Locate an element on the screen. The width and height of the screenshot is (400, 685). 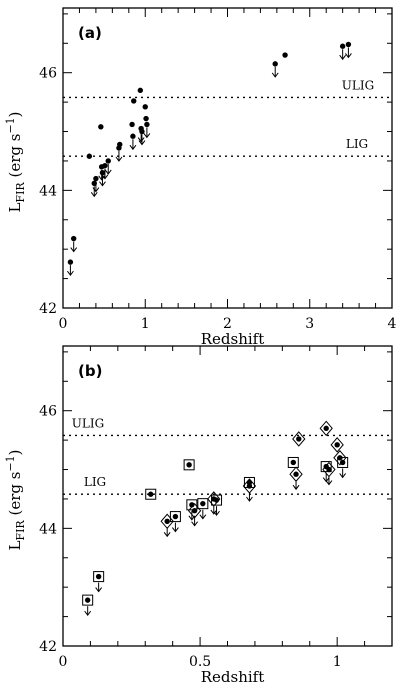
x-tick-label: 3 is located at coordinates (309, 324).